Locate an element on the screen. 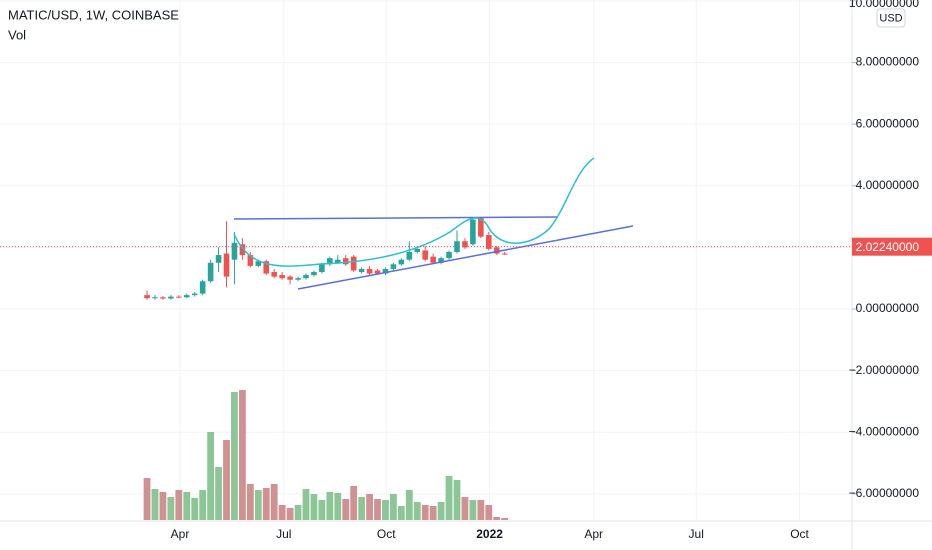 The image size is (932, 550). drawings is located at coordinates (433, 223).